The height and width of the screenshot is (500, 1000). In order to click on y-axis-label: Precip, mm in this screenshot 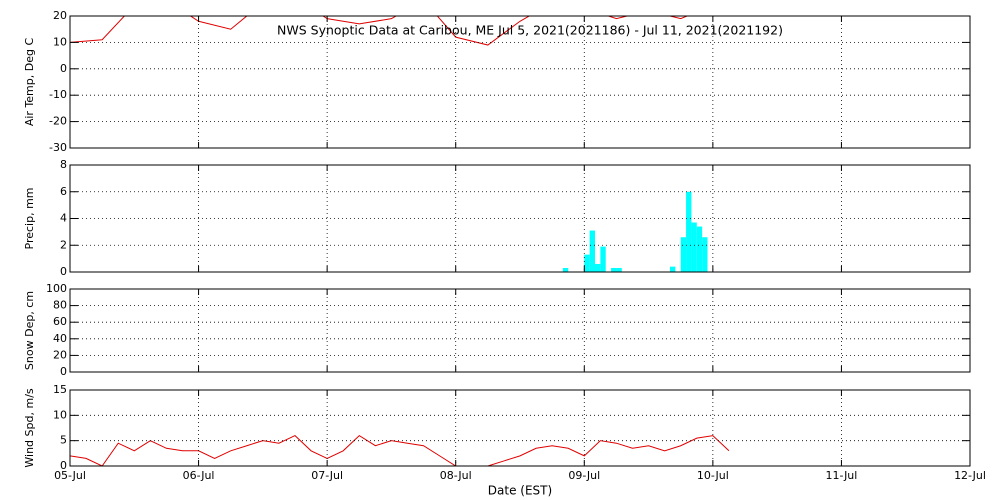, I will do `click(29, 219)`.